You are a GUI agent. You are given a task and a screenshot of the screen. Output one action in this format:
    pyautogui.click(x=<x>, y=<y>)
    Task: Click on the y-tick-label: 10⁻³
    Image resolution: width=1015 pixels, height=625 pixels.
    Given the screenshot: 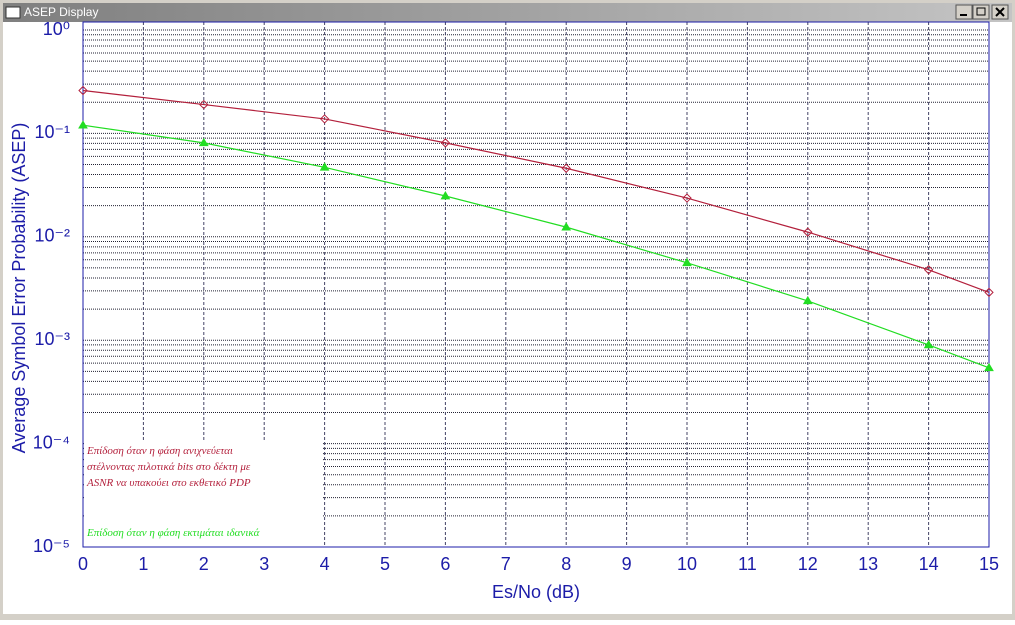 What is the action you would take?
    pyautogui.click(x=52, y=339)
    